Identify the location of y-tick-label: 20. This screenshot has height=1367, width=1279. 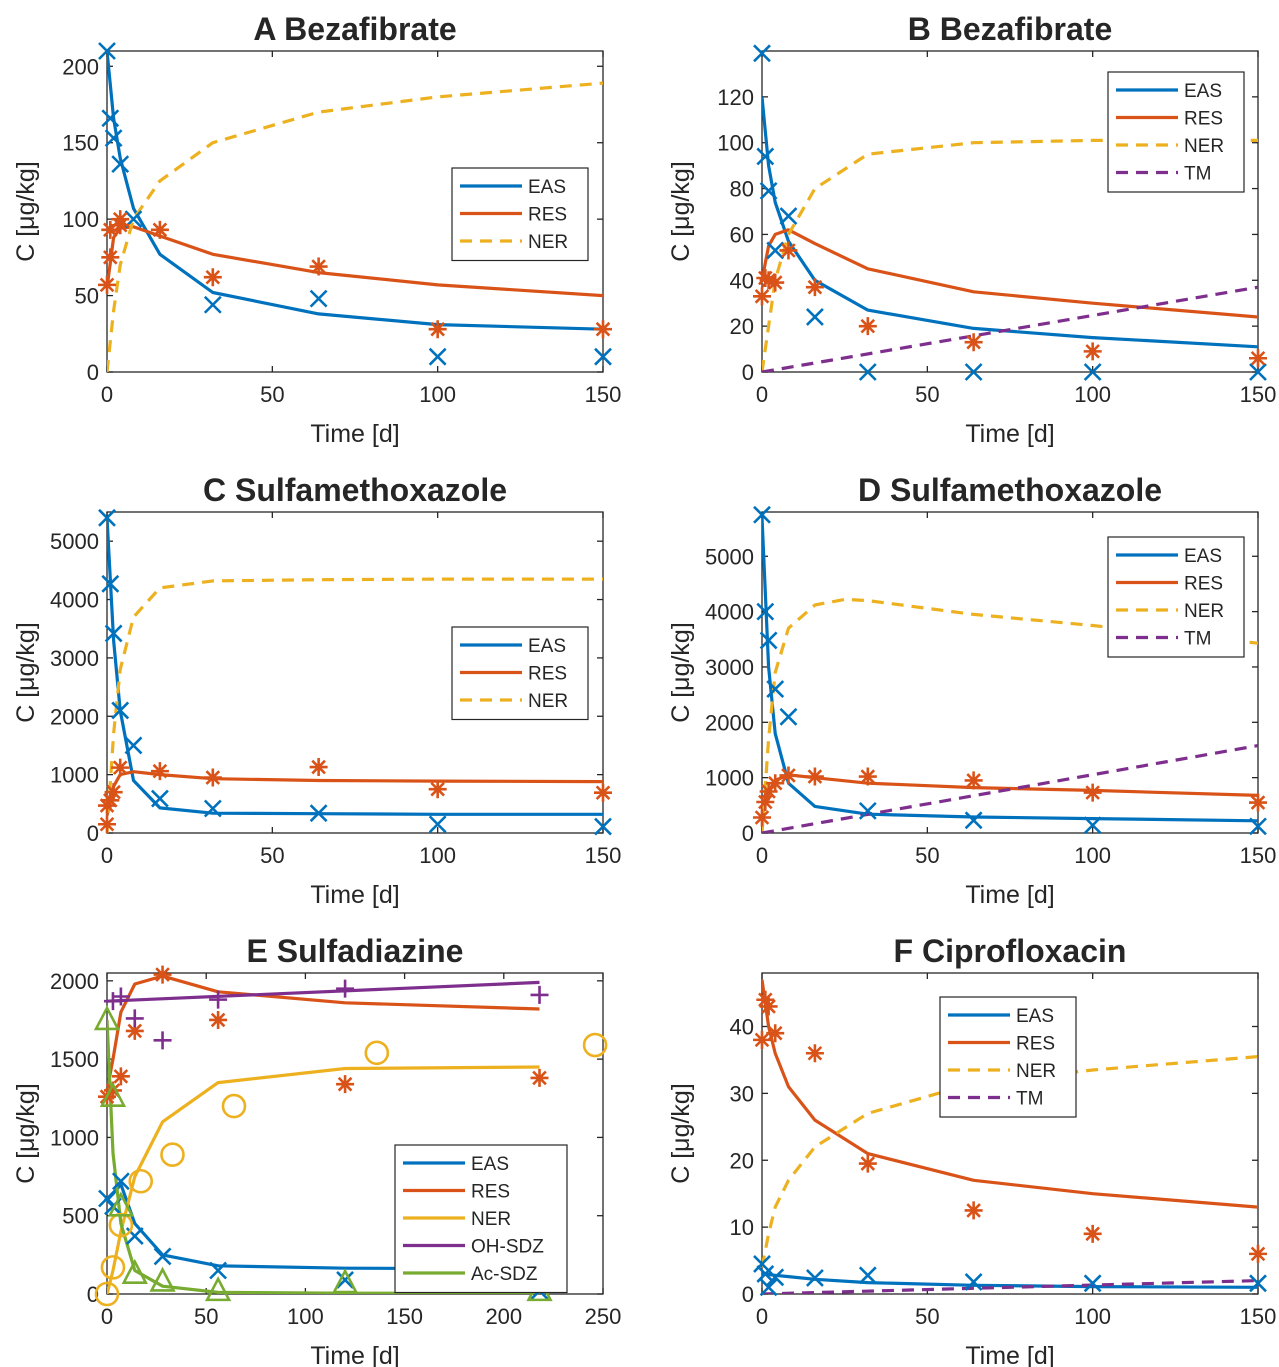
(742, 1160).